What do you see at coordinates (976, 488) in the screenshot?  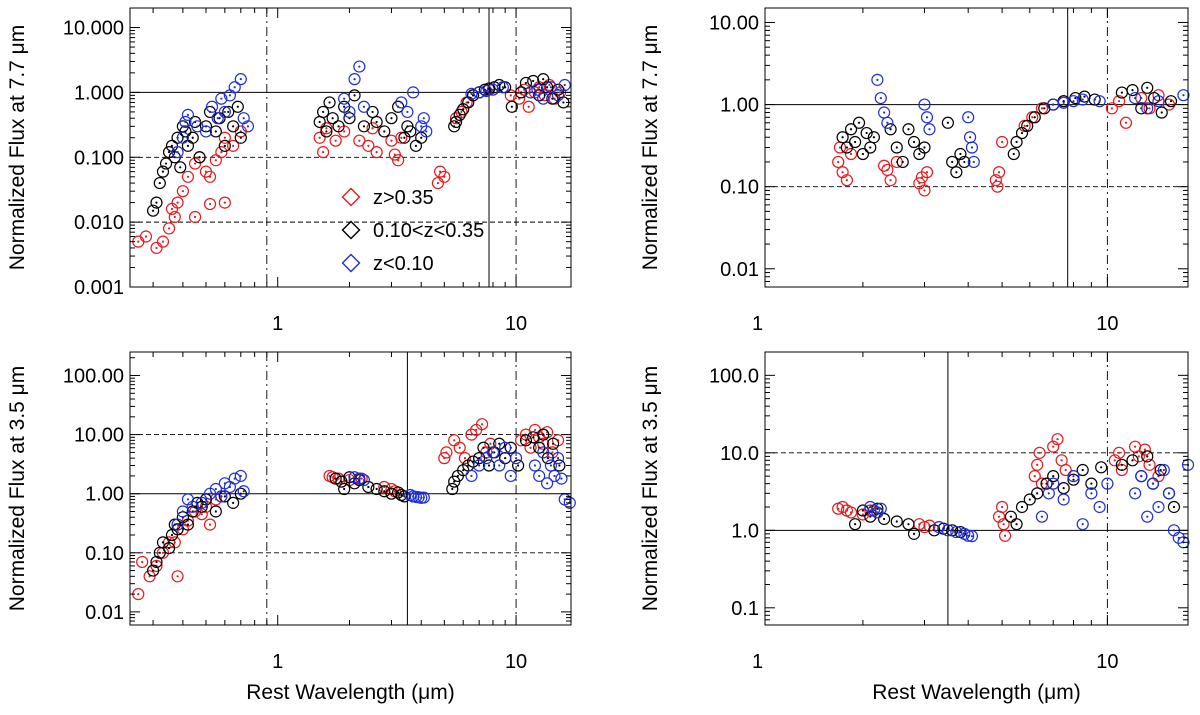 I see `plot-frame` at bounding box center [976, 488].